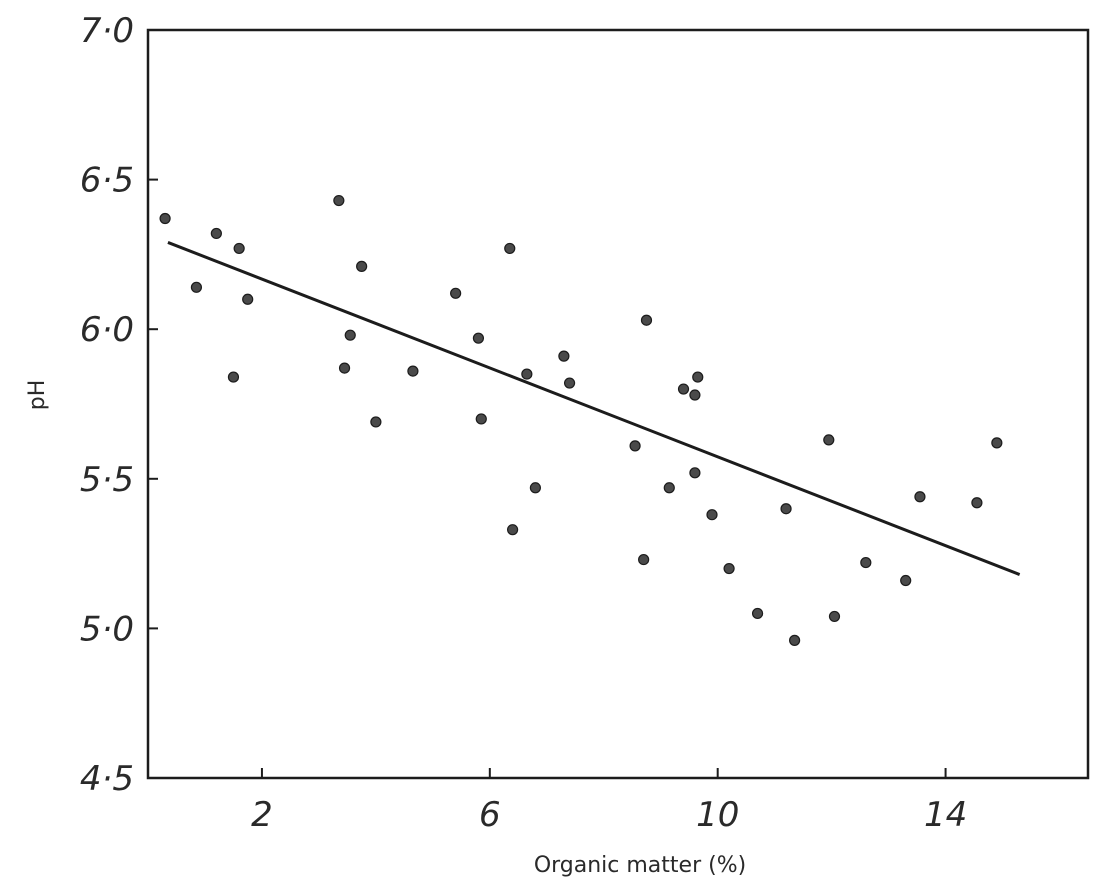 The image size is (1100, 883). What do you see at coordinates (945, 815) in the screenshot?
I see `x-tick-label: 14` at bounding box center [945, 815].